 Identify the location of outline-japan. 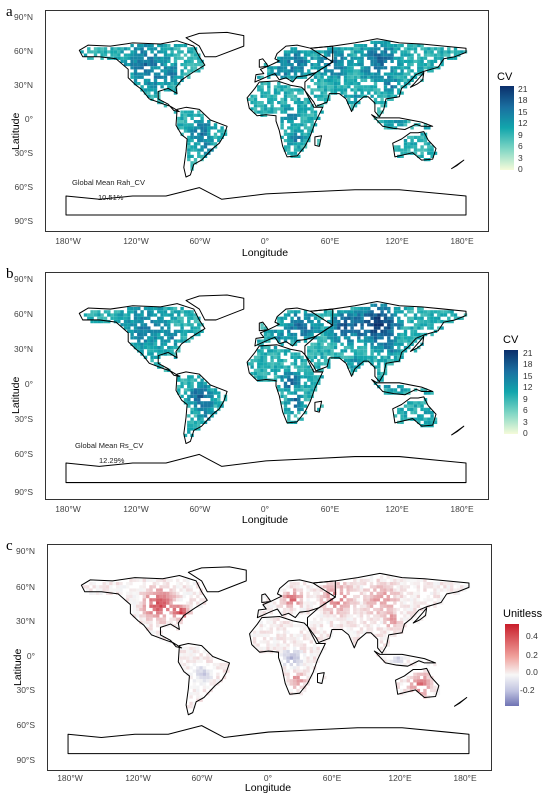
(417, 80).